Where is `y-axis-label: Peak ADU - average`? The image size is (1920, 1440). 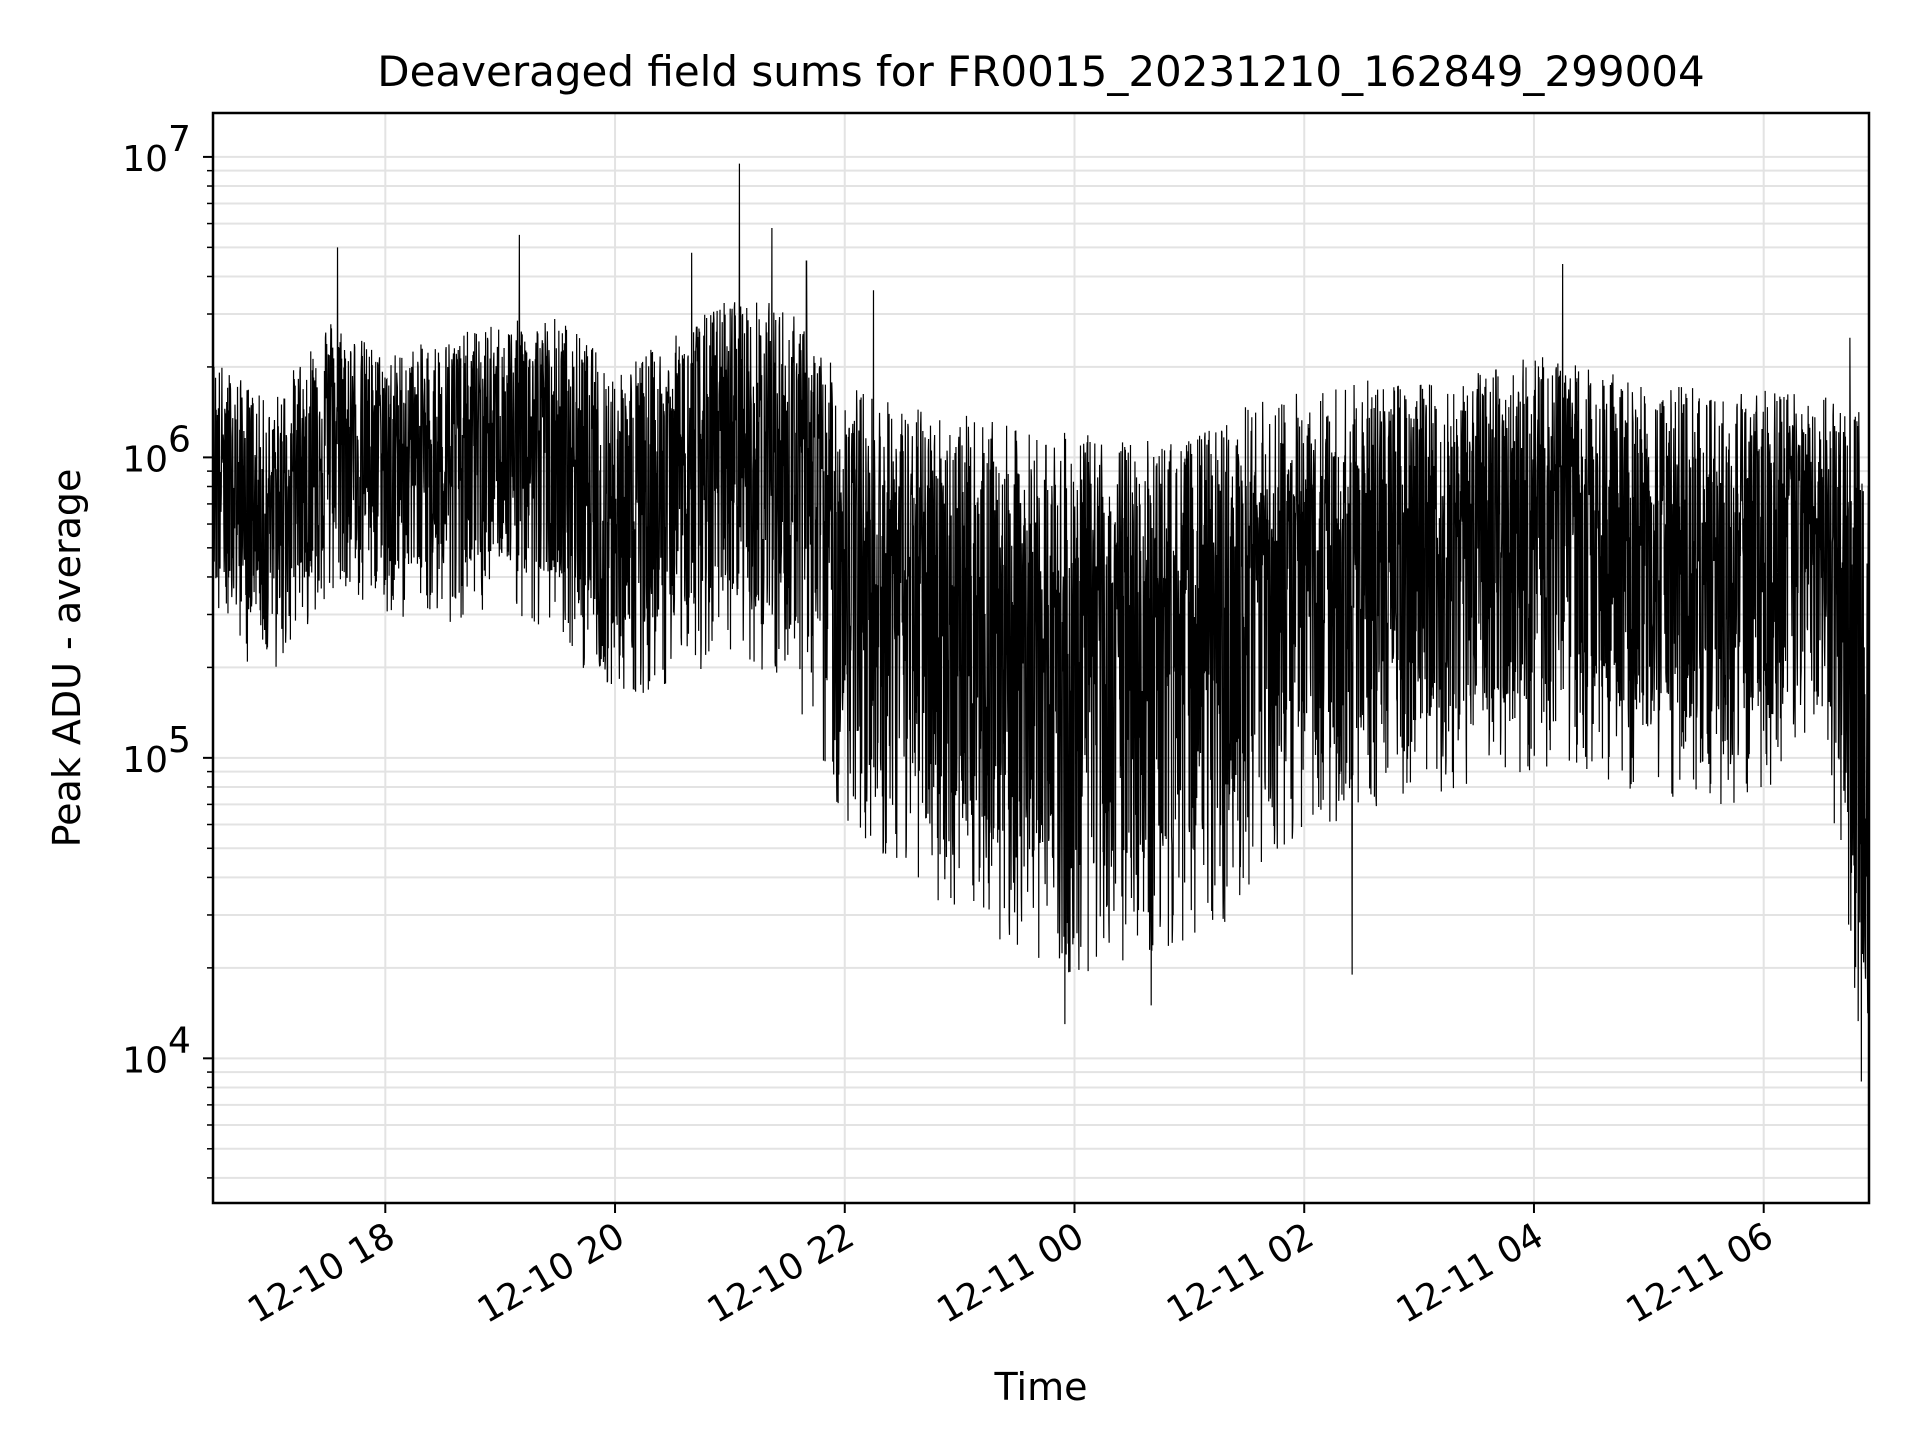
y-axis-label: Peak ADU - average is located at coordinates (67, 658).